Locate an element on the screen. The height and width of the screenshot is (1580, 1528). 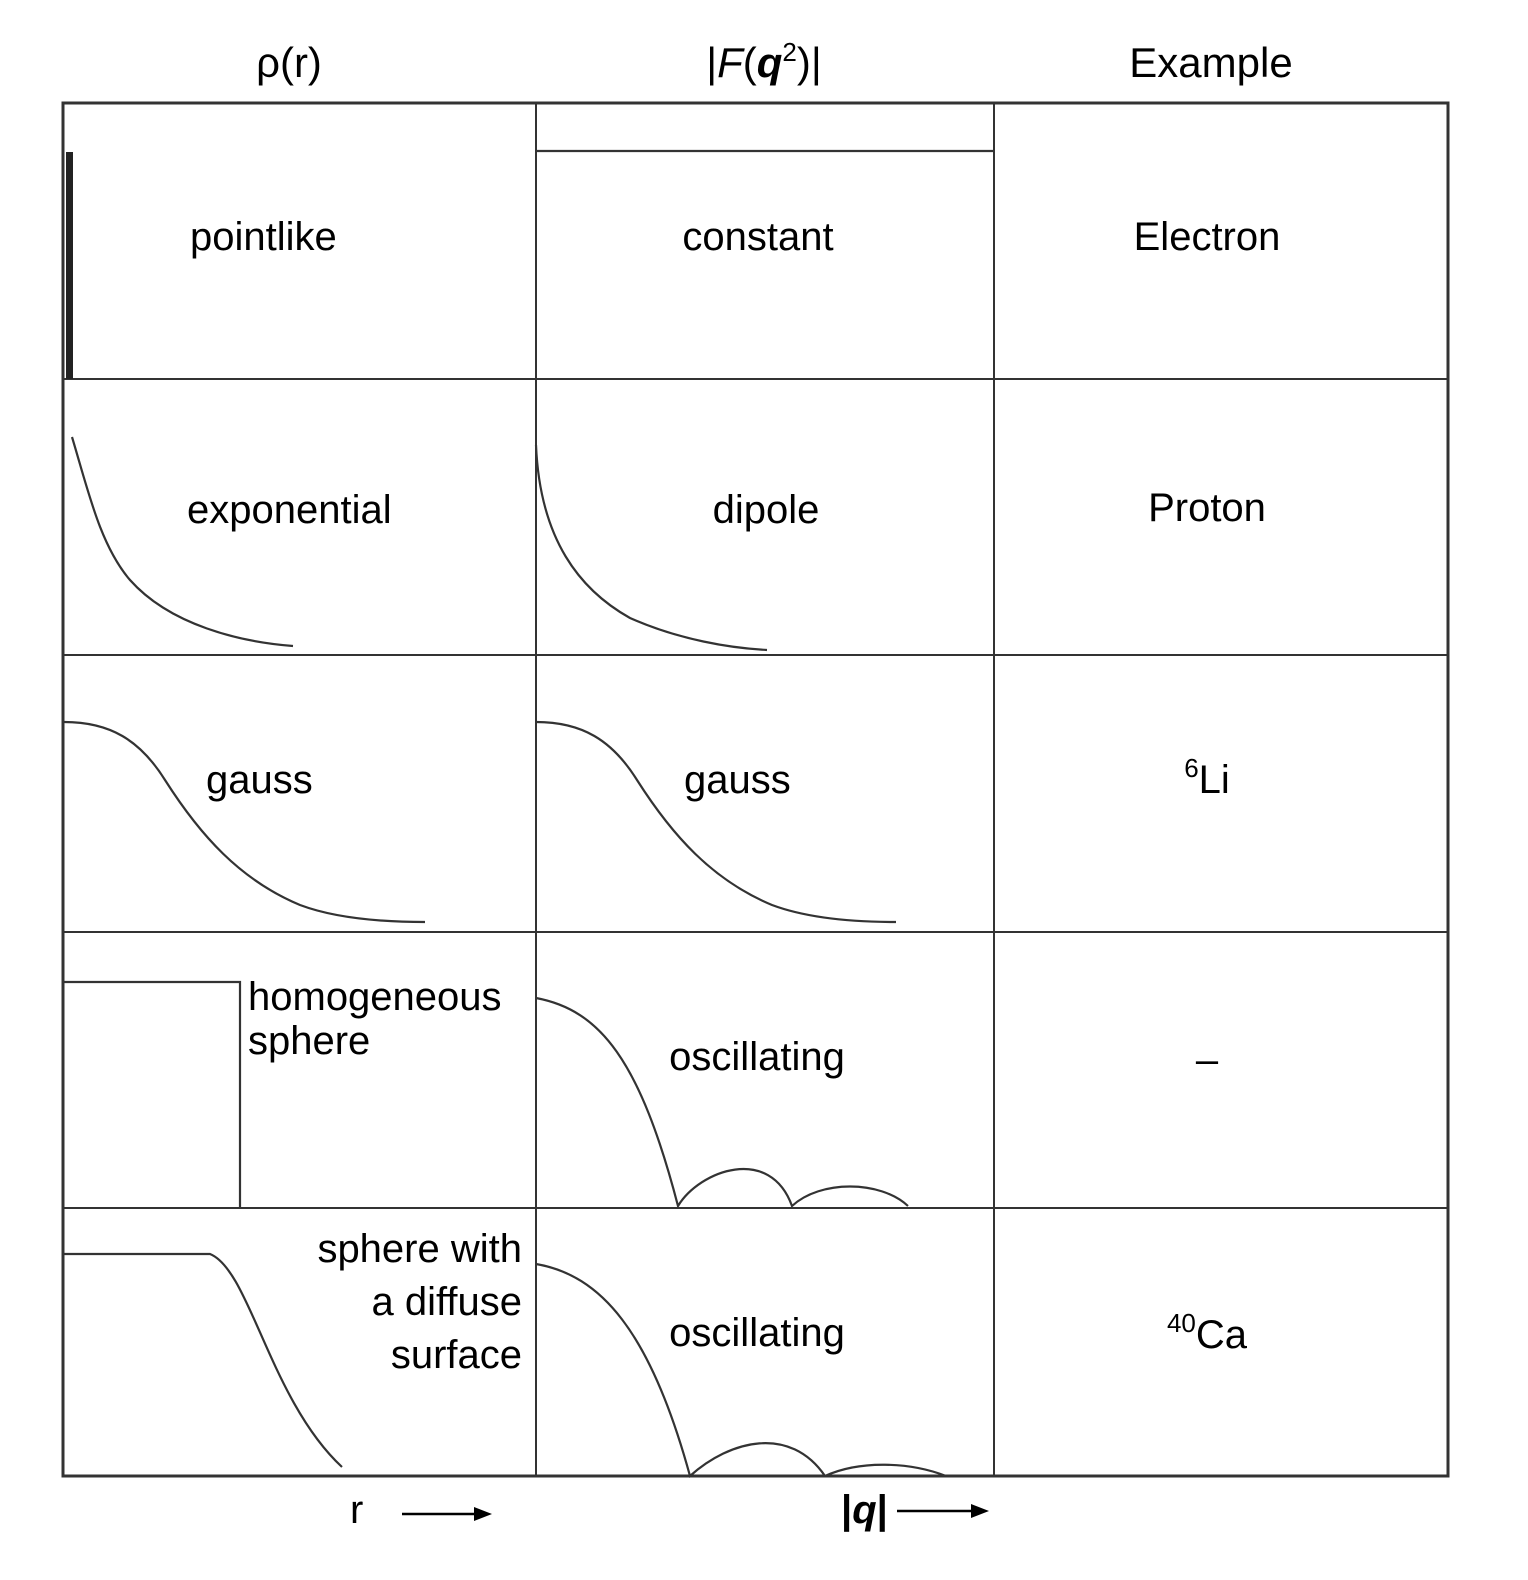
header-example: Example is located at coordinates (1211, 62).